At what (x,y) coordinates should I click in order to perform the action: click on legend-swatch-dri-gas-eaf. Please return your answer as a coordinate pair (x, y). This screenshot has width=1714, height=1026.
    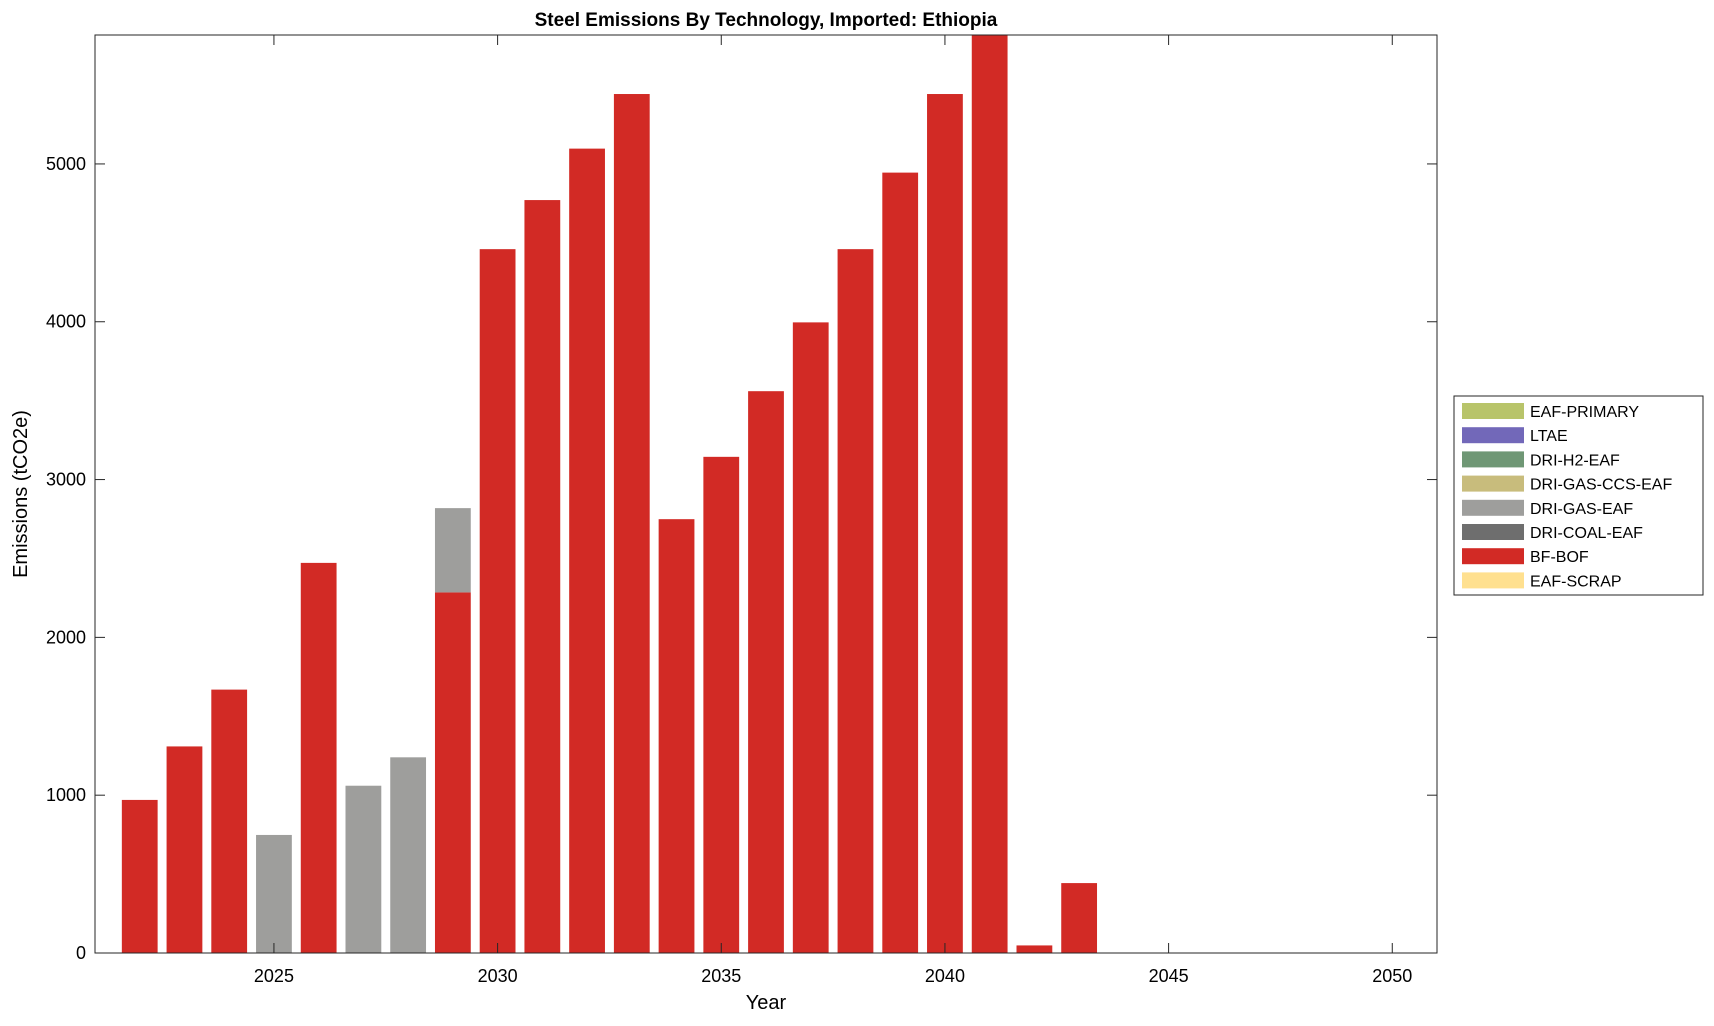
    Looking at the image, I should click on (1493, 507).